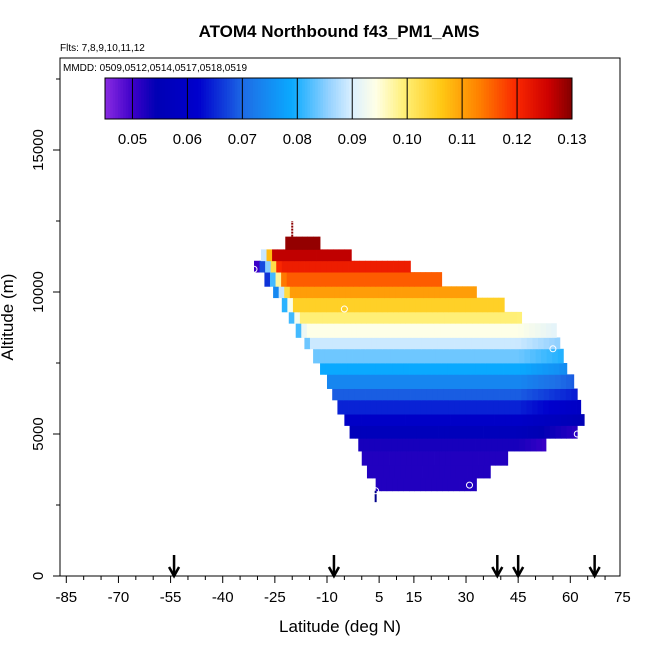 The height and width of the screenshot is (650, 650). I want to click on colorbar-tick-label: 0.09, so click(352, 139).